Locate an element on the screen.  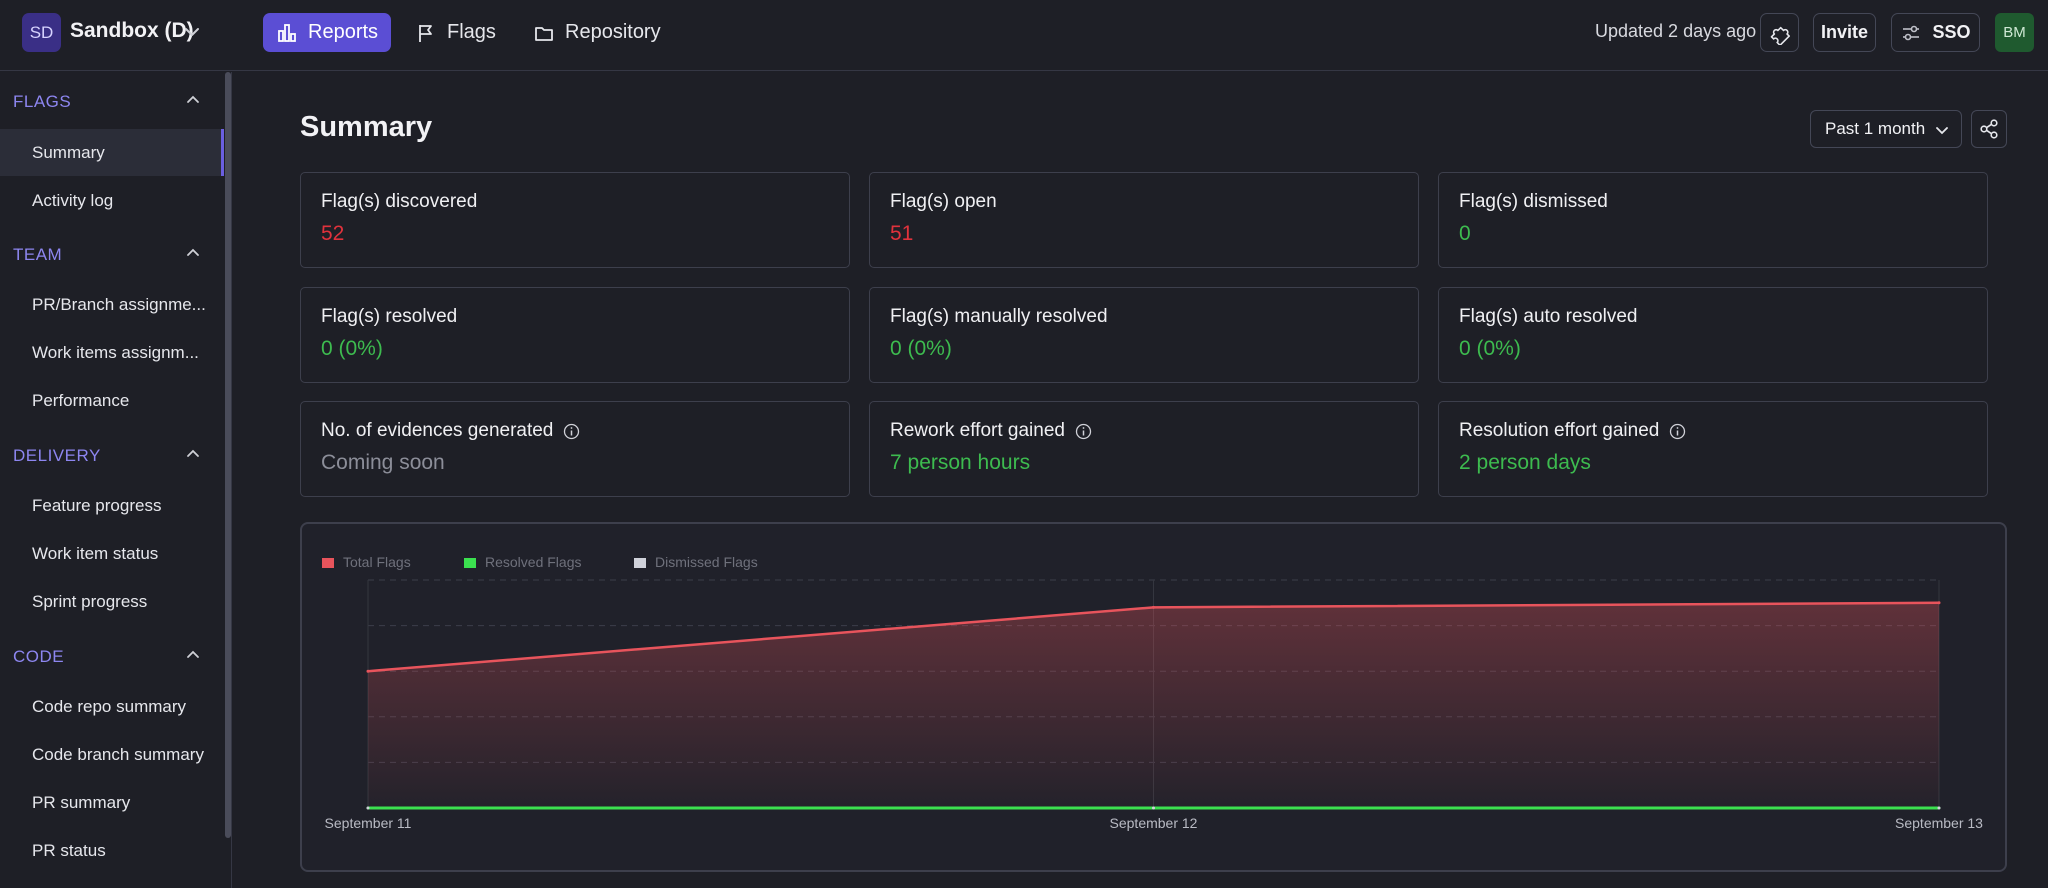
sso-label: SSO is located at coordinates (1951, 32).